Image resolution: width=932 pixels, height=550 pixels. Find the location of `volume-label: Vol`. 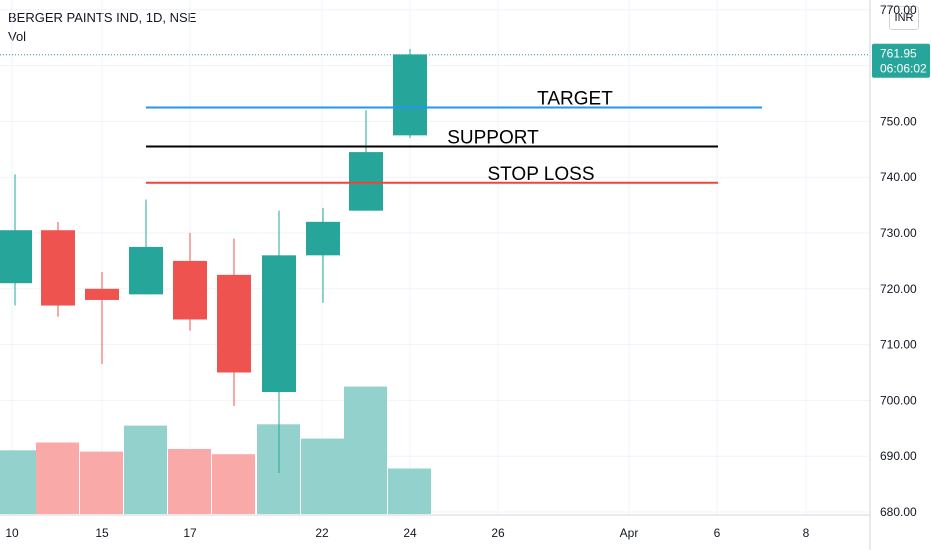

volume-label: Vol is located at coordinates (17, 36).